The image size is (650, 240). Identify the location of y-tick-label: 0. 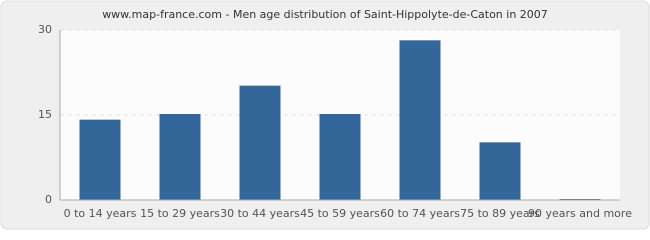
(48, 199).